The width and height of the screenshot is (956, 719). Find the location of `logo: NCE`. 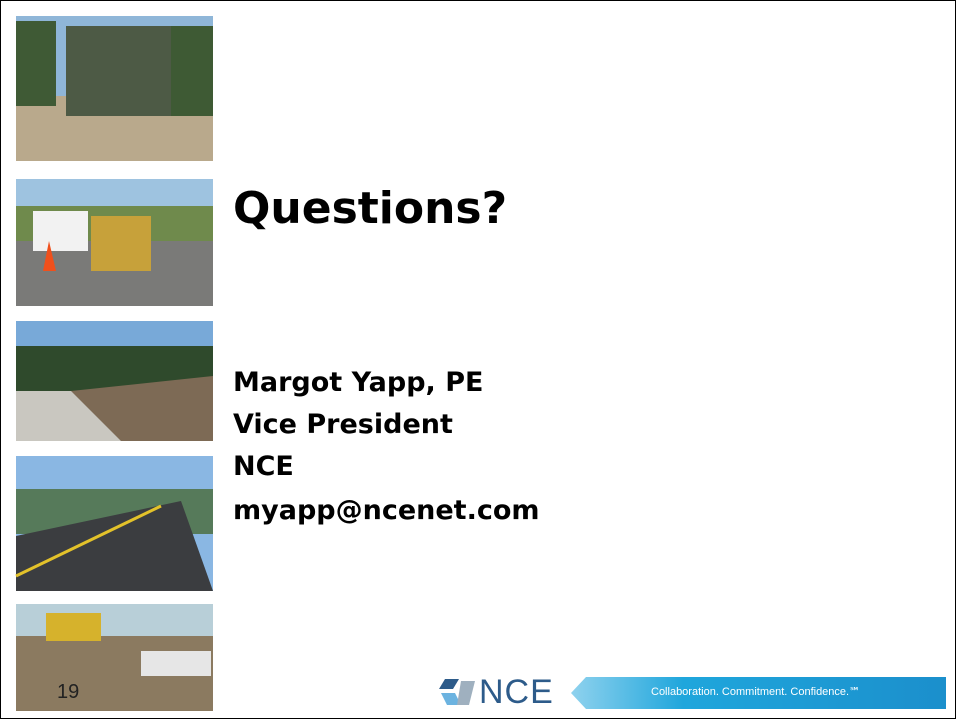

logo: NCE is located at coordinates (516, 692).